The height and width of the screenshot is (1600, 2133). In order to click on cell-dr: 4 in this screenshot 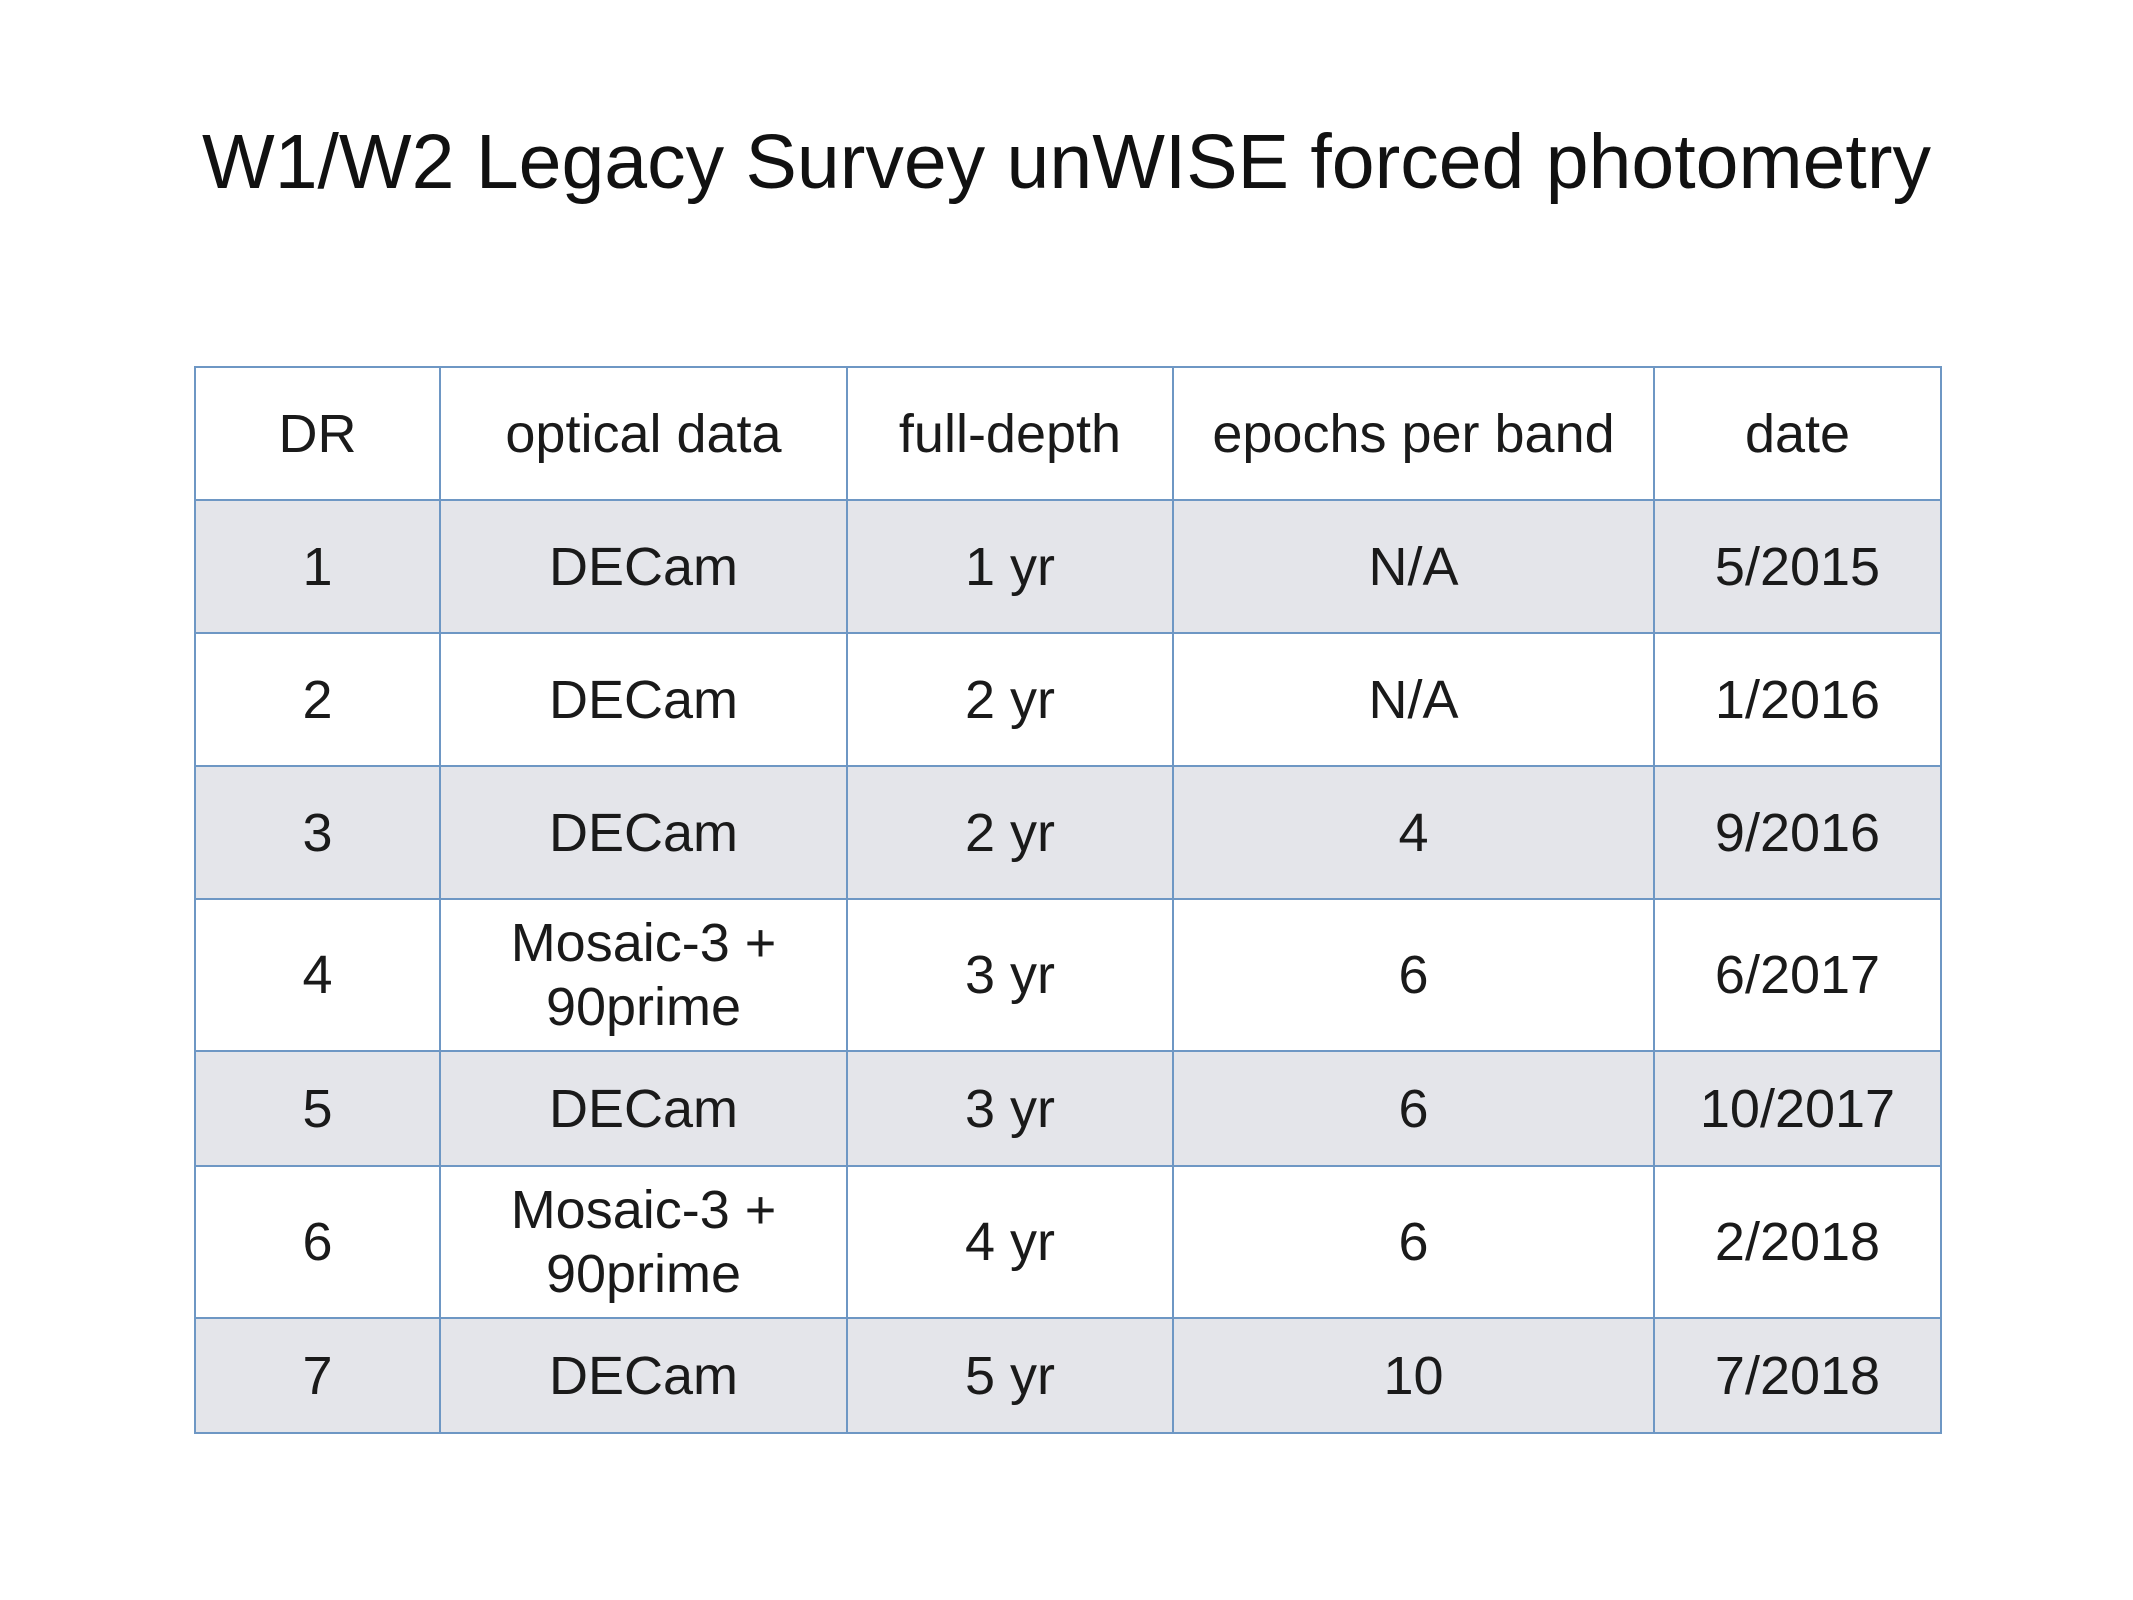, I will do `click(317, 975)`.